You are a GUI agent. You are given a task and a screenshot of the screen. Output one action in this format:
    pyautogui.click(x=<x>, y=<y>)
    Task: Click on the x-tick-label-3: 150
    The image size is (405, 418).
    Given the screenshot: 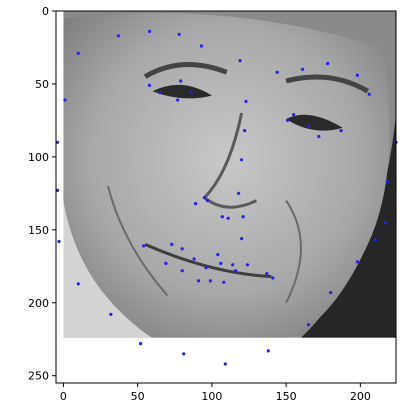 What is the action you would take?
    pyautogui.click(x=286, y=396)
    